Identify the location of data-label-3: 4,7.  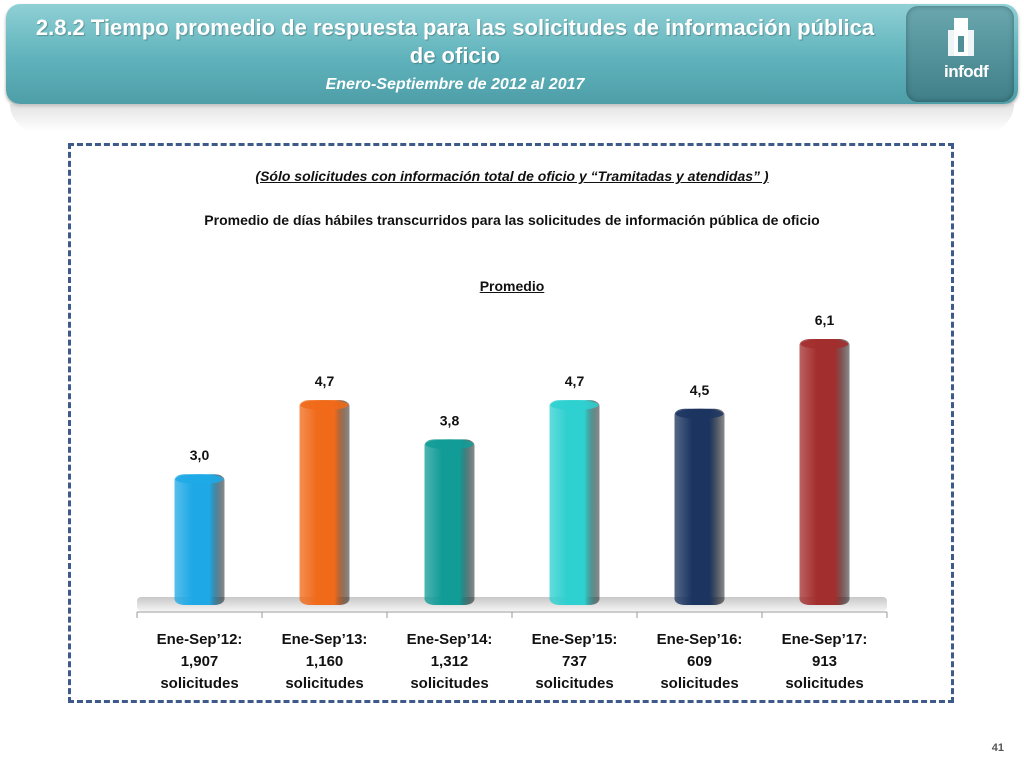
(575, 381).